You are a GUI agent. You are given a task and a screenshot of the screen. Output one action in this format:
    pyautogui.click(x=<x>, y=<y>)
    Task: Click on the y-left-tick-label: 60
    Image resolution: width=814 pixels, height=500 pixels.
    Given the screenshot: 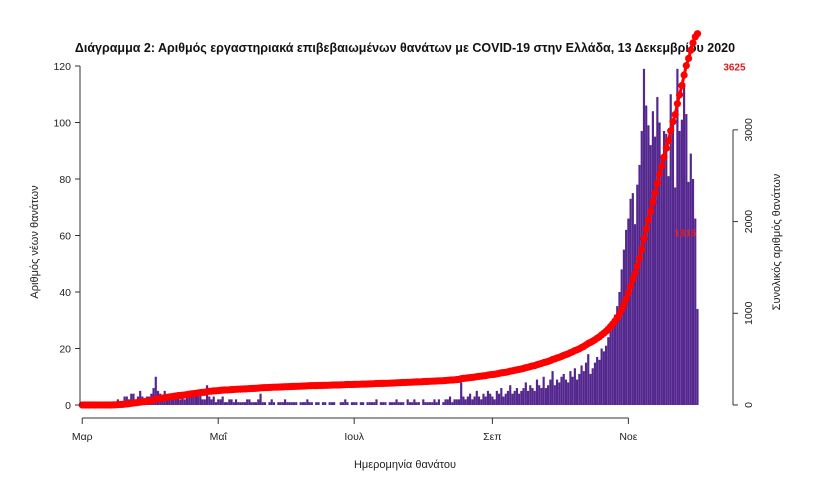 What is the action you would take?
    pyautogui.click(x=65, y=237)
    